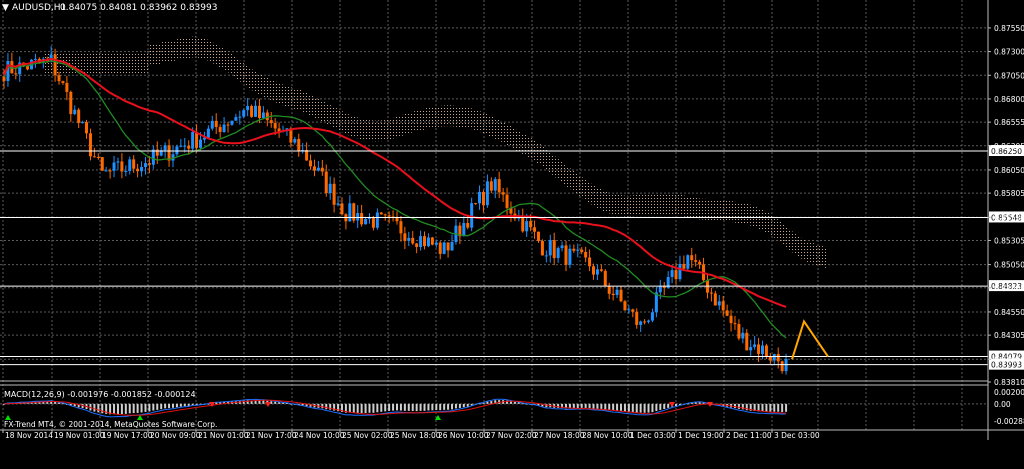  Describe the element at coordinates (1009, 288) in the screenshot. I see `price-tick-label: 0.84805` at that location.